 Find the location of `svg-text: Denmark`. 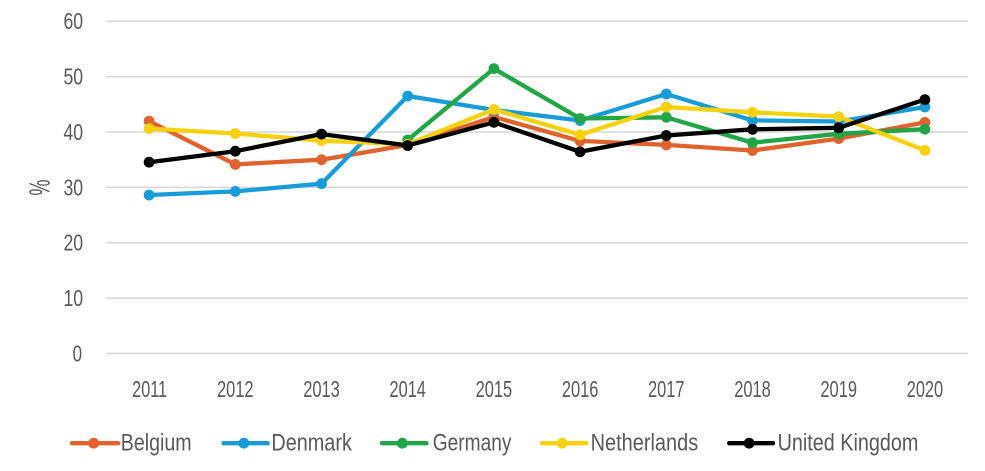

svg-text: Denmark is located at coordinates (311, 442).